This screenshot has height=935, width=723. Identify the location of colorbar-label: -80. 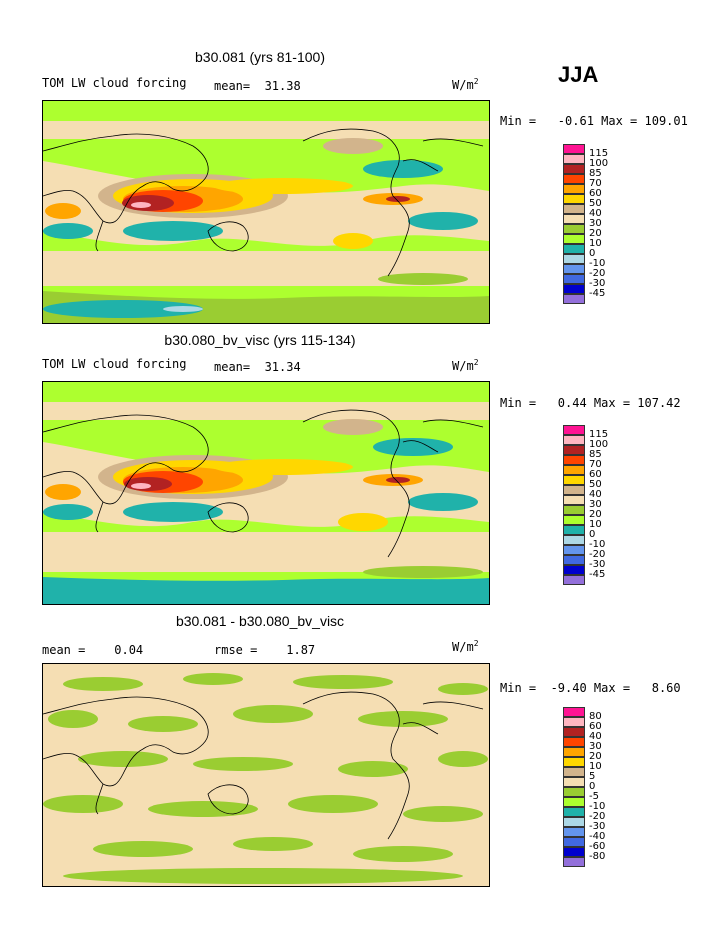
(597, 856).